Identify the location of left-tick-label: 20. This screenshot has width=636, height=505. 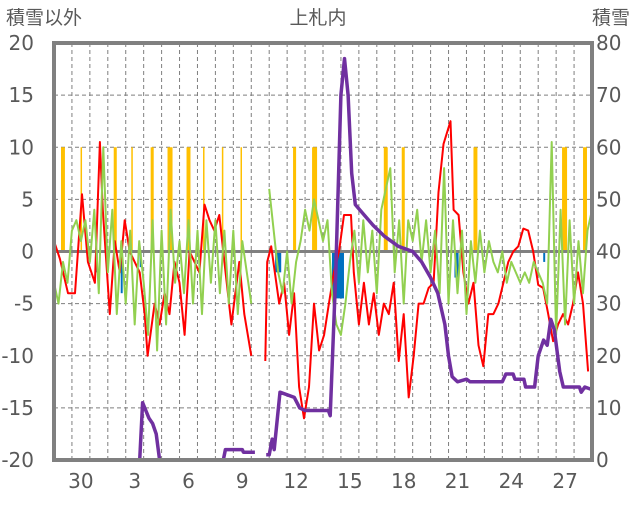
(21, 43).